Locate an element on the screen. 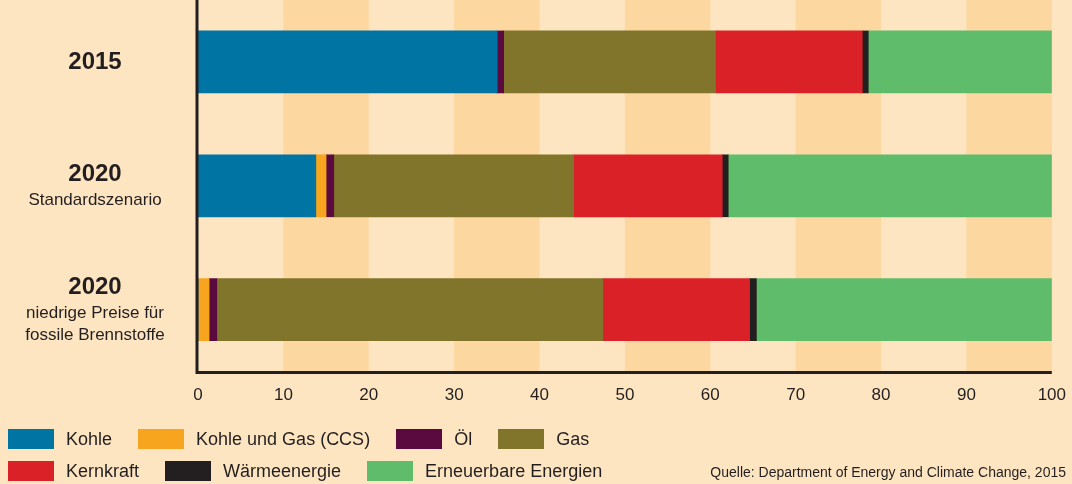 Image resolution: width=1072 pixels, height=484 pixels. legend-label: Gas is located at coordinates (573, 439).